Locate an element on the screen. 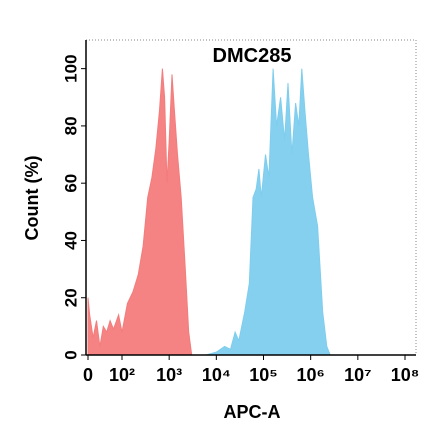  x-axis-label: APC-A is located at coordinates (252, 412).